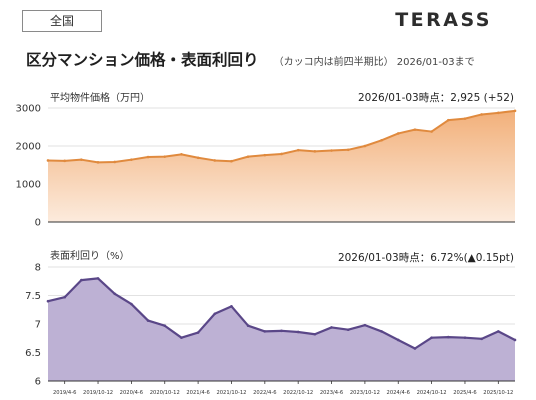 The height and width of the screenshot is (400, 536). What do you see at coordinates (365, 393) in the screenshot?
I see `x-tick-label: 2023/10-12` at bounding box center [365, 393].